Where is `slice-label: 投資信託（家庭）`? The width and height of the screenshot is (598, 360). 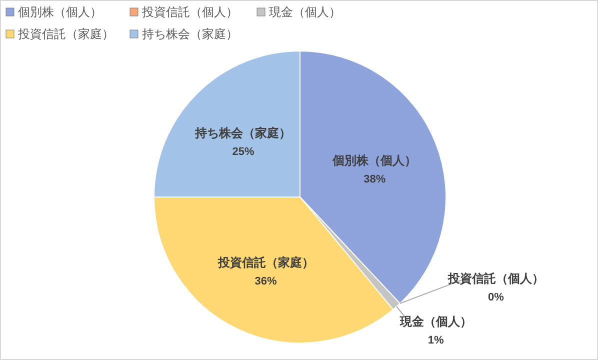 slice-label: 投資信託（家庭） is located at coordinates (265, 263).